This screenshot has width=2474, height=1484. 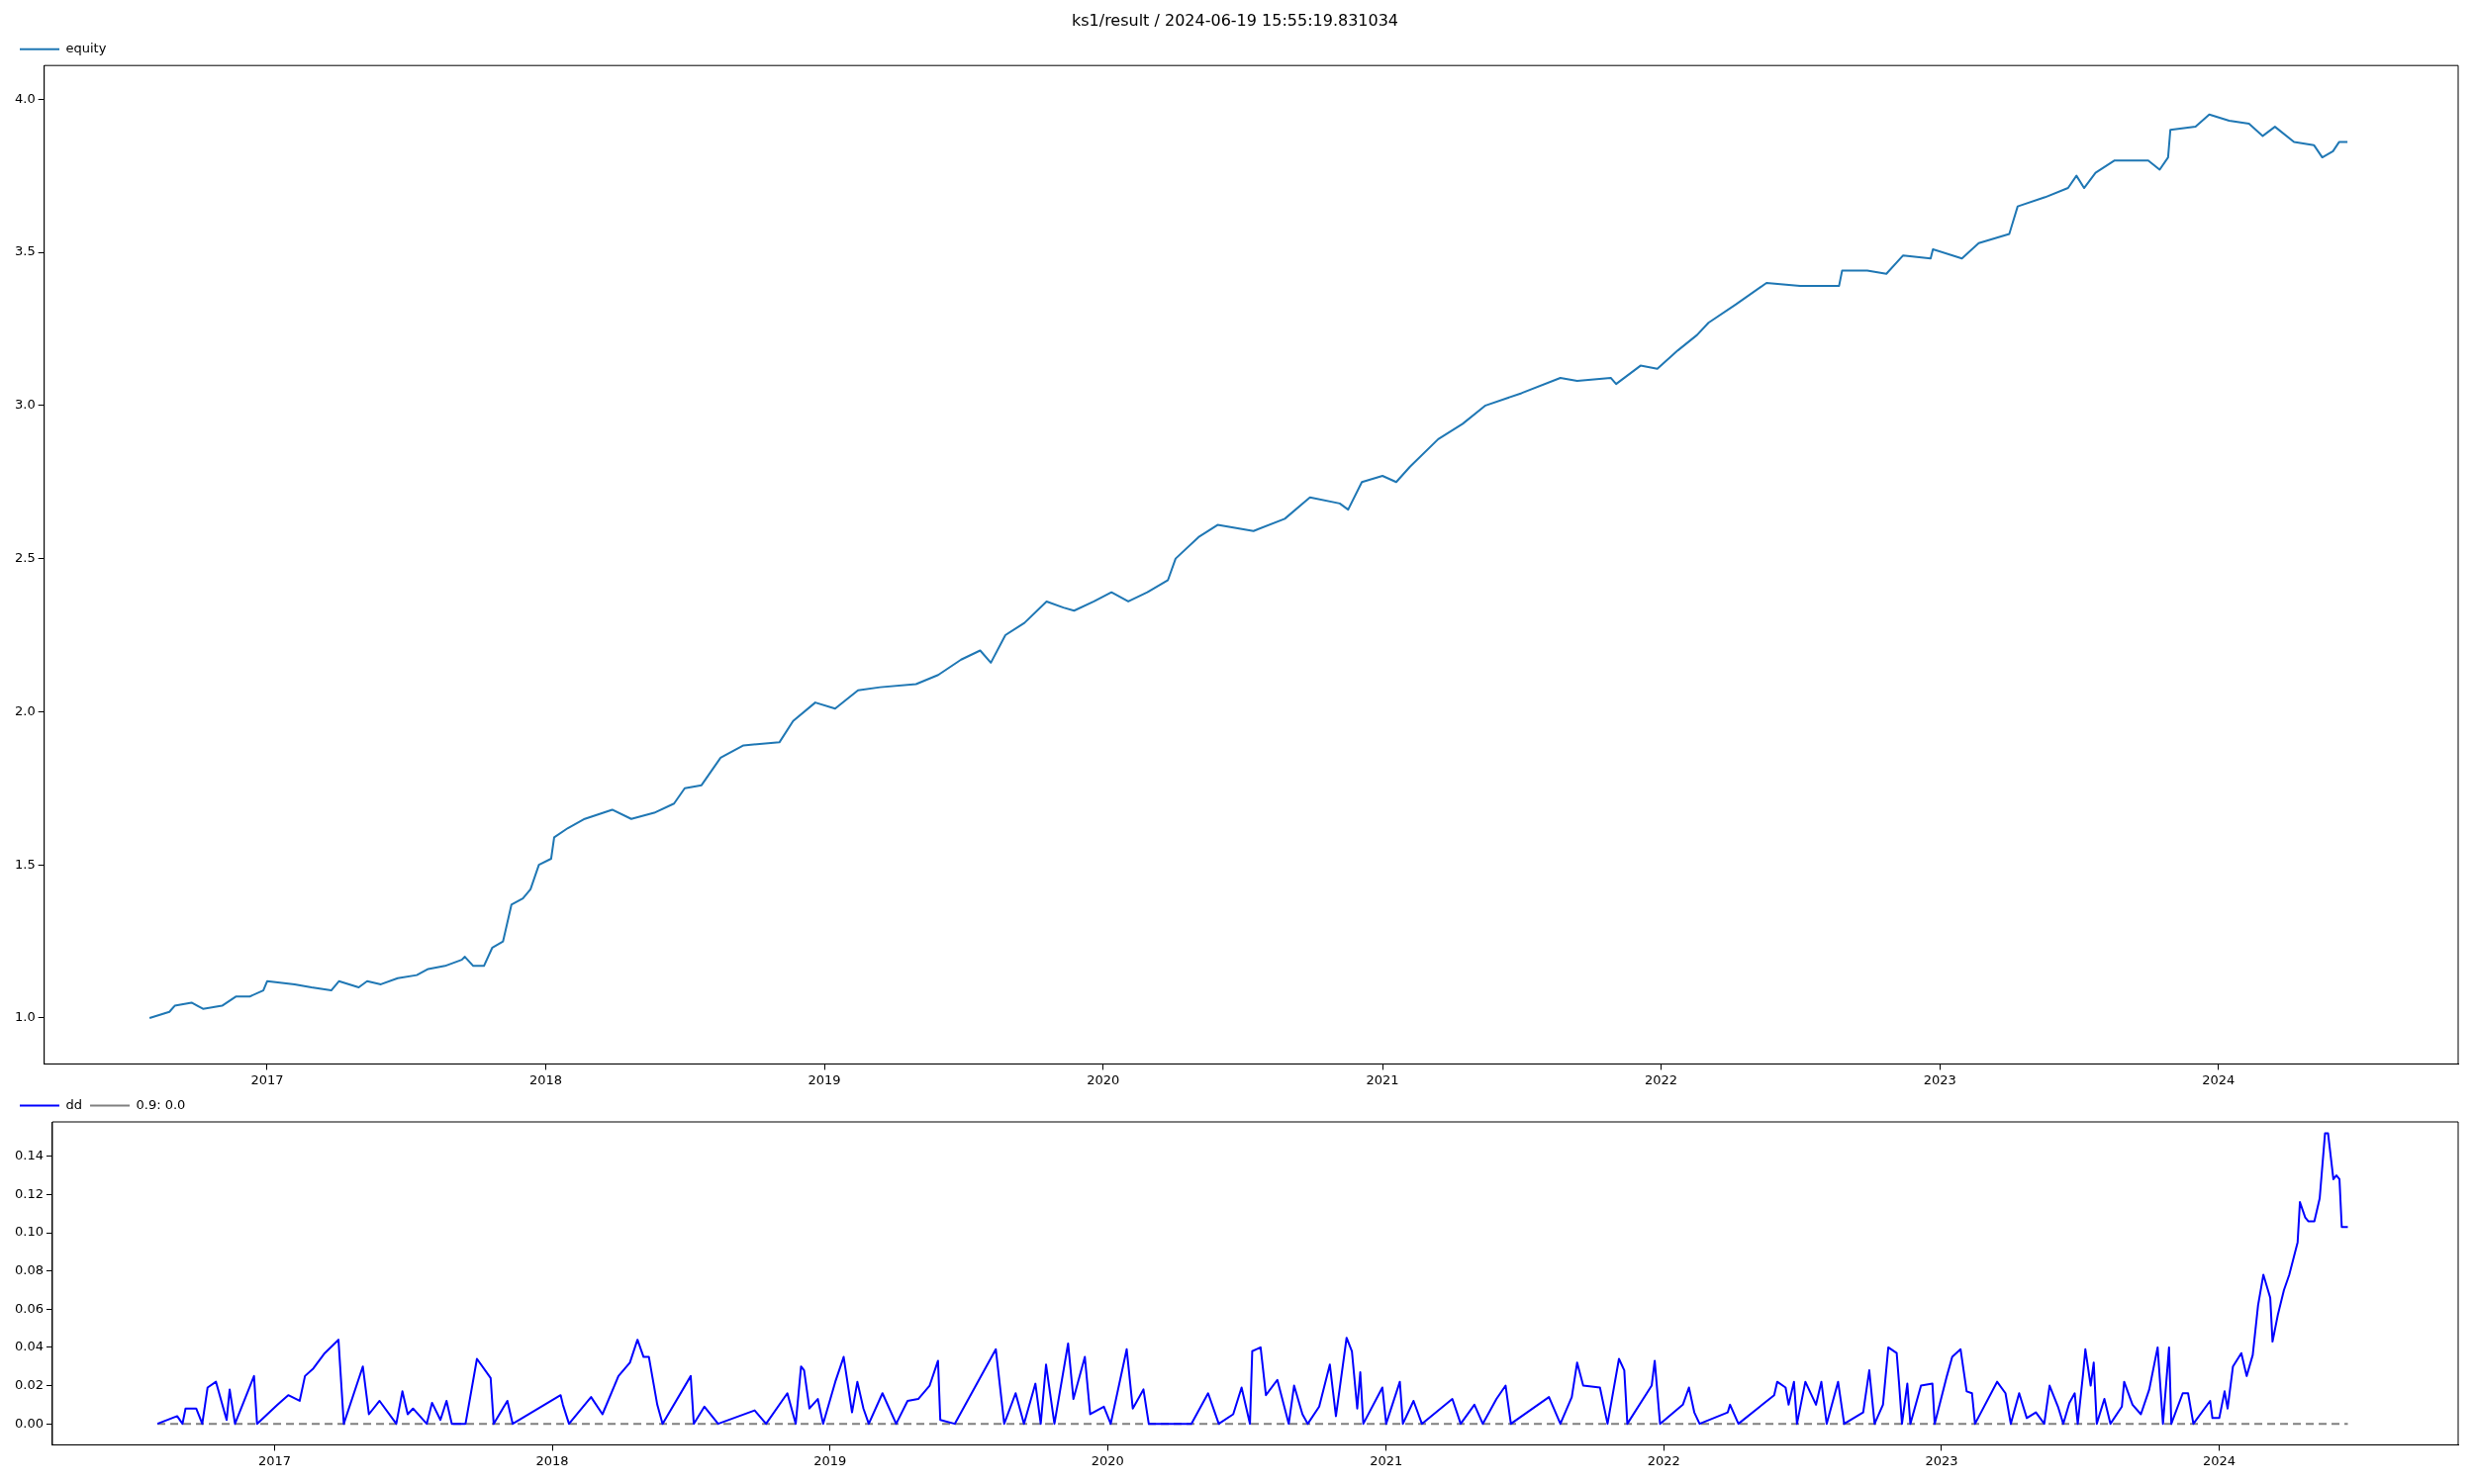 I want to click on legend-label: 0.9: 0.0, so click(x=161, y=1104).